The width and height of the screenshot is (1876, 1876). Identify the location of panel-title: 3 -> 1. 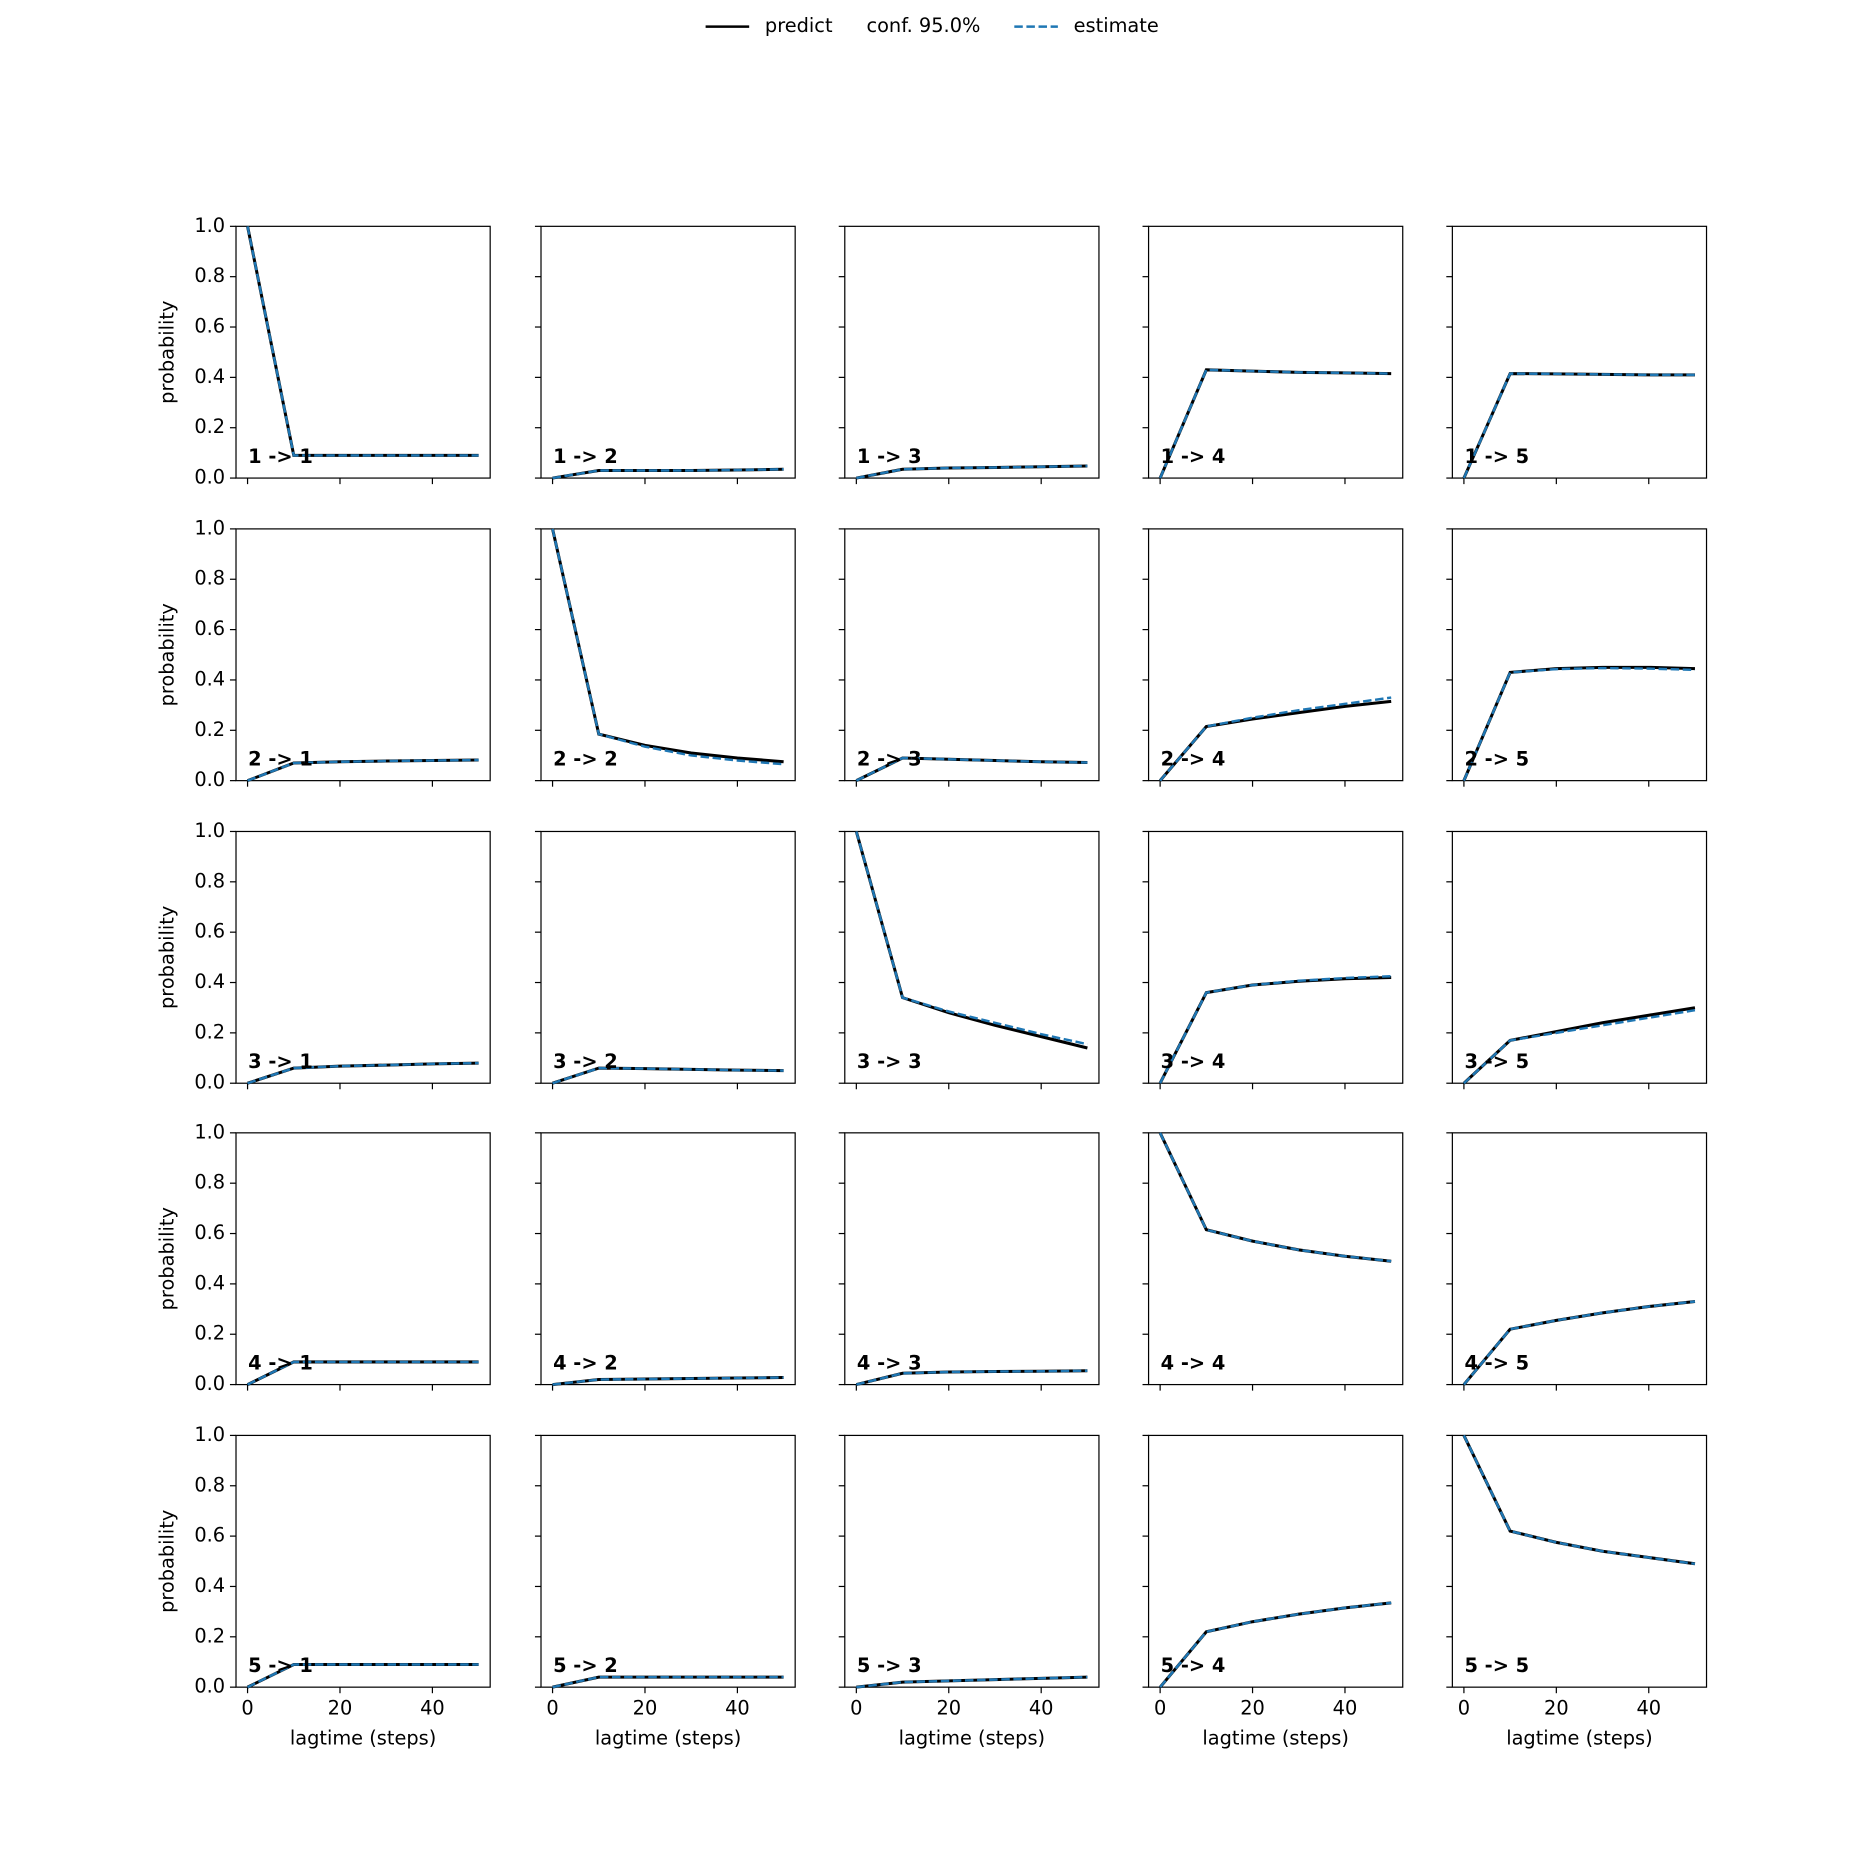
(280, 1061).